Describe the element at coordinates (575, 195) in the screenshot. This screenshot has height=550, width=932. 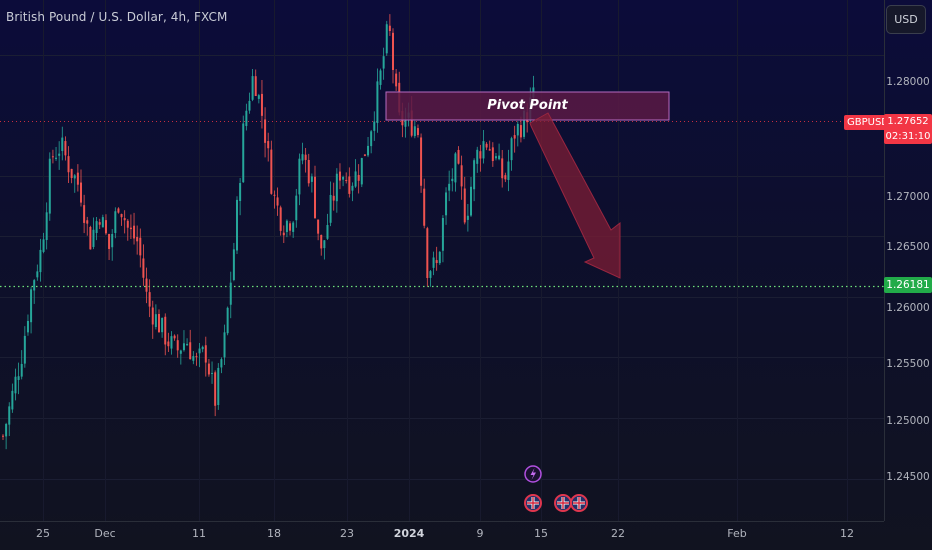
I see `projection-arrow` at that location.